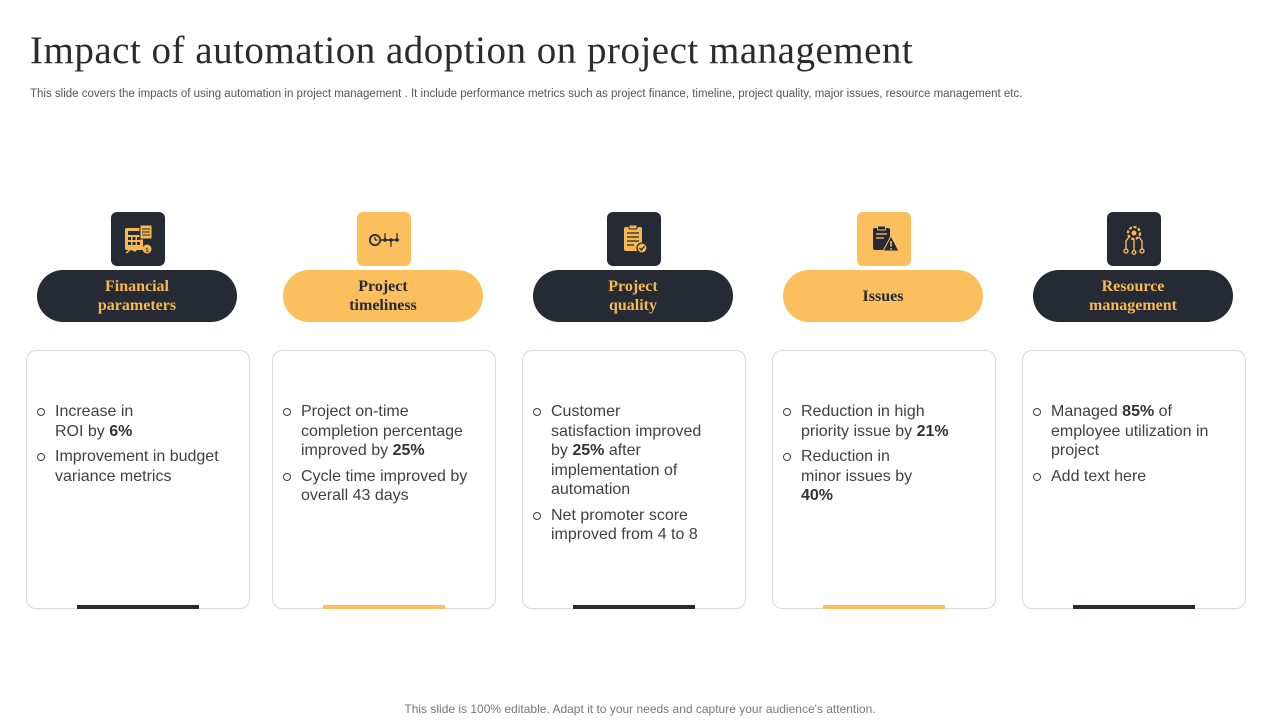 This screenshot has height=720, width=1280. I want to click on bullet-text: Cycle time improved by overall 43 days, so click(384, 486).